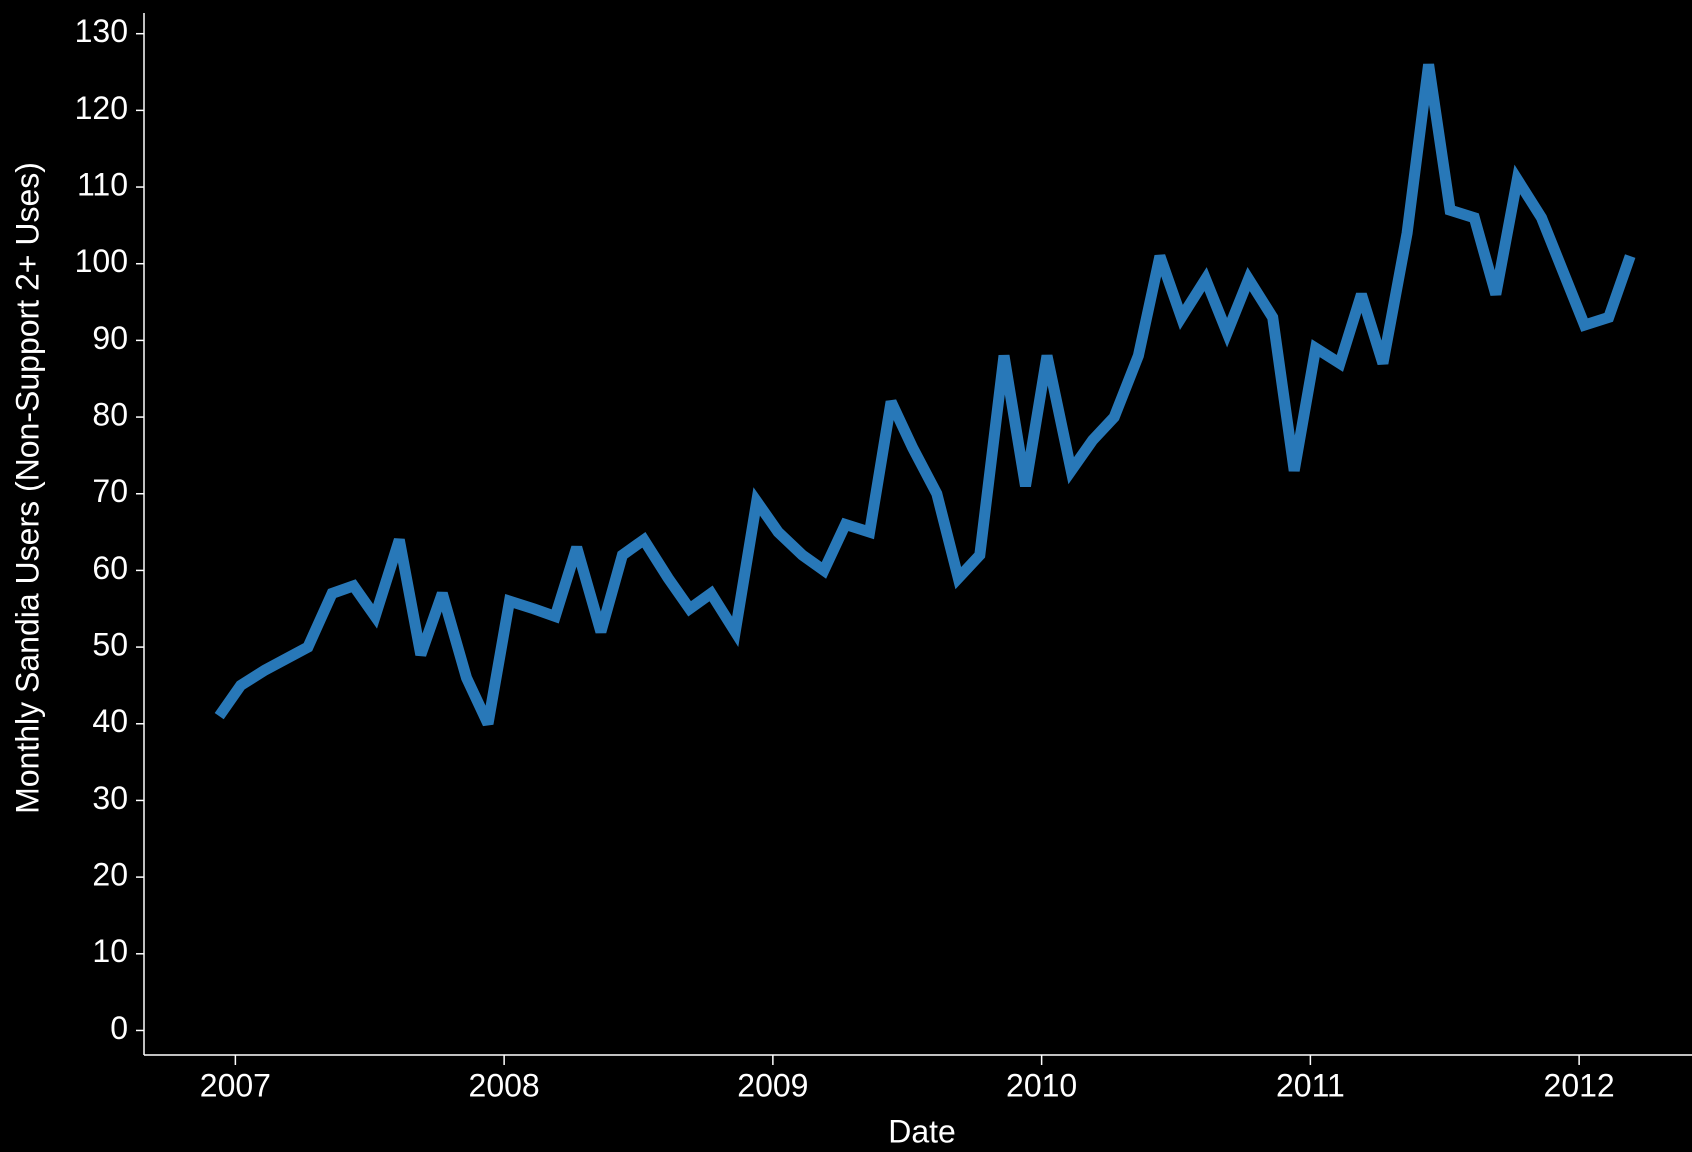 The image size is (1692, 1152). I want to click on y-tick-label: 60, so click(110, 568).